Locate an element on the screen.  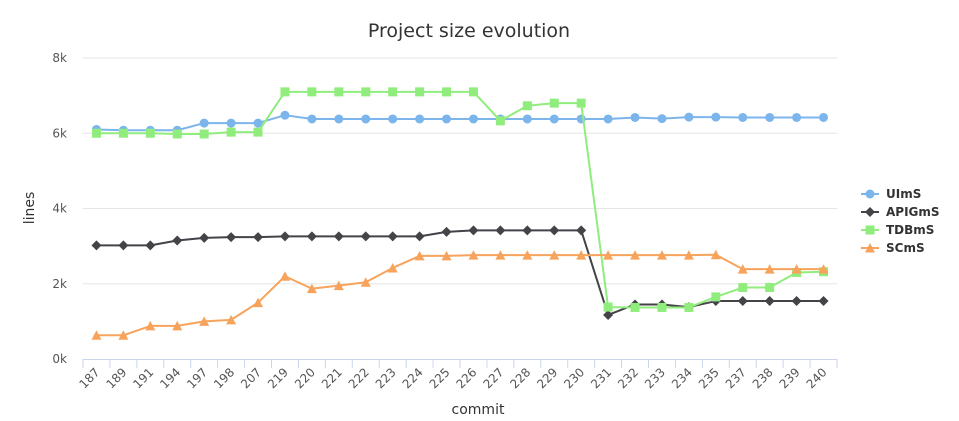
x-tick-label: 237 is located at coordinates (736, 378).